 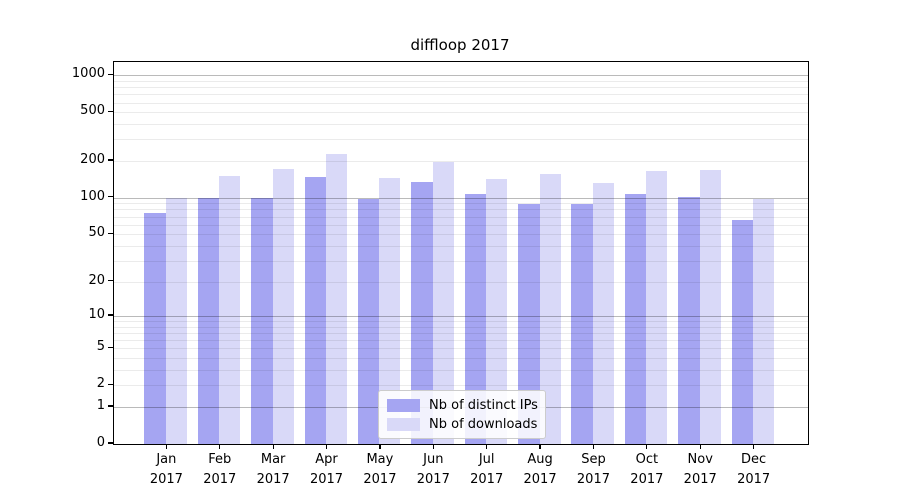 I want to click on bar-ips-jan, so click(x=155, y=328).